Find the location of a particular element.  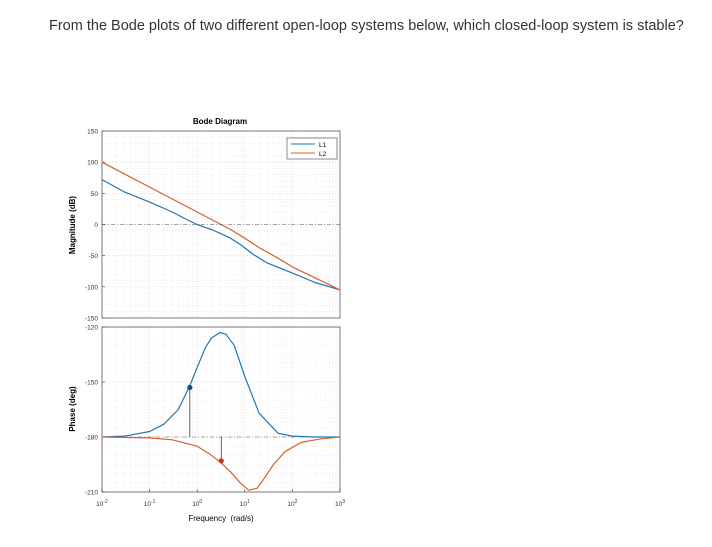

marker-l1 is located at coordinates (190, 387).